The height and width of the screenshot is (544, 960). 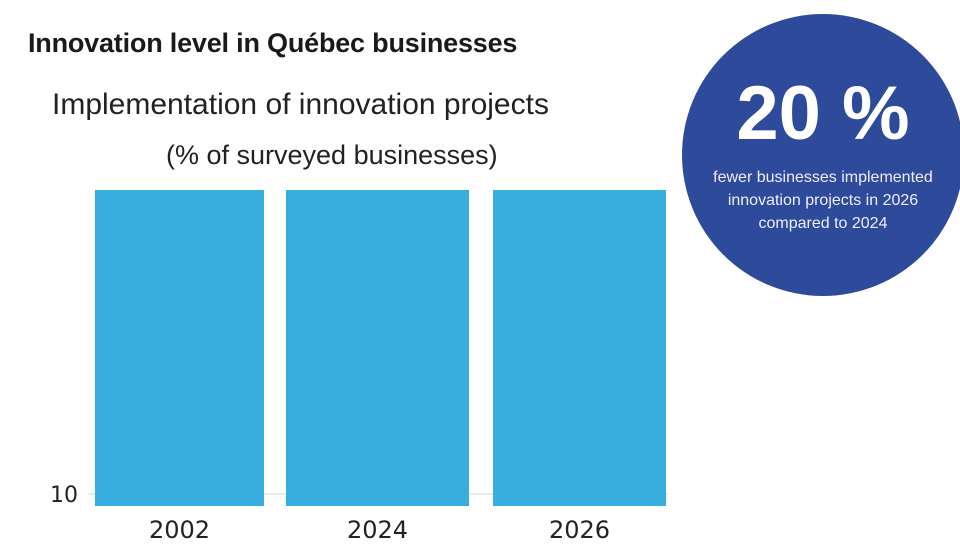 What do you see at coordinates (823, 177) in the screenshot?
I see `callout-line: fewer businesses implemented` at bounding box center [823, 177].